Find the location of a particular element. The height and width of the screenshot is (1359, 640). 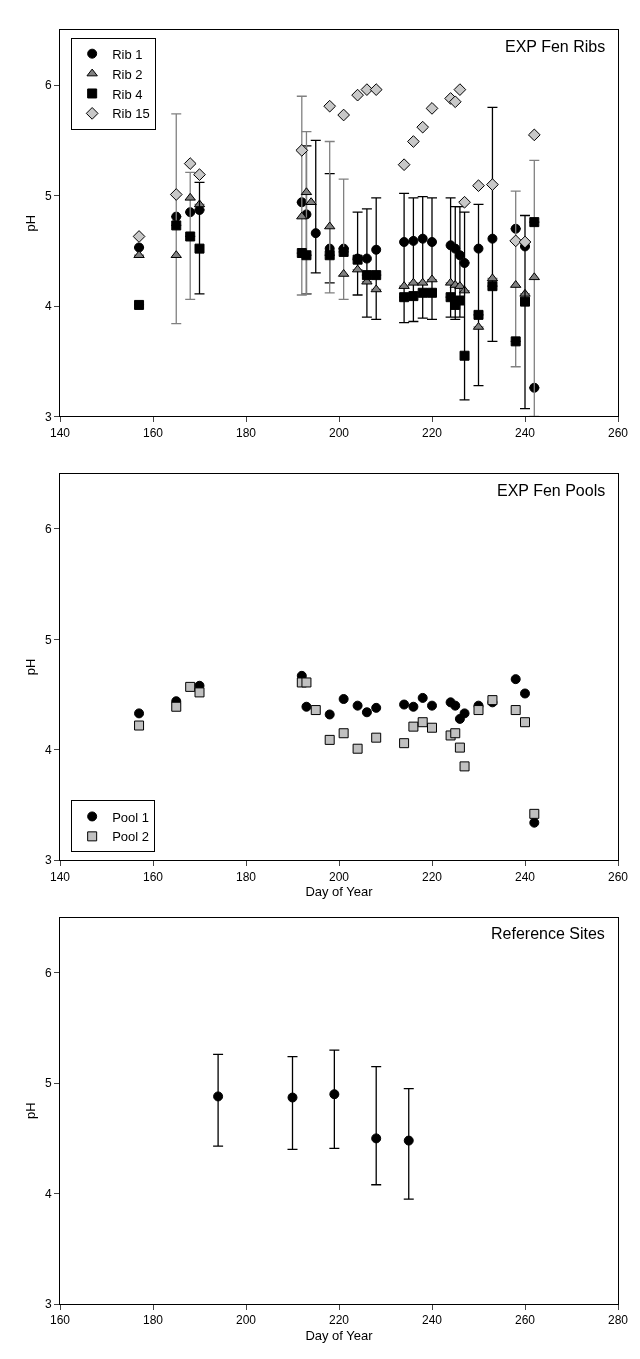

legend-label: Rib 2 is located at coordinates (127, 74).